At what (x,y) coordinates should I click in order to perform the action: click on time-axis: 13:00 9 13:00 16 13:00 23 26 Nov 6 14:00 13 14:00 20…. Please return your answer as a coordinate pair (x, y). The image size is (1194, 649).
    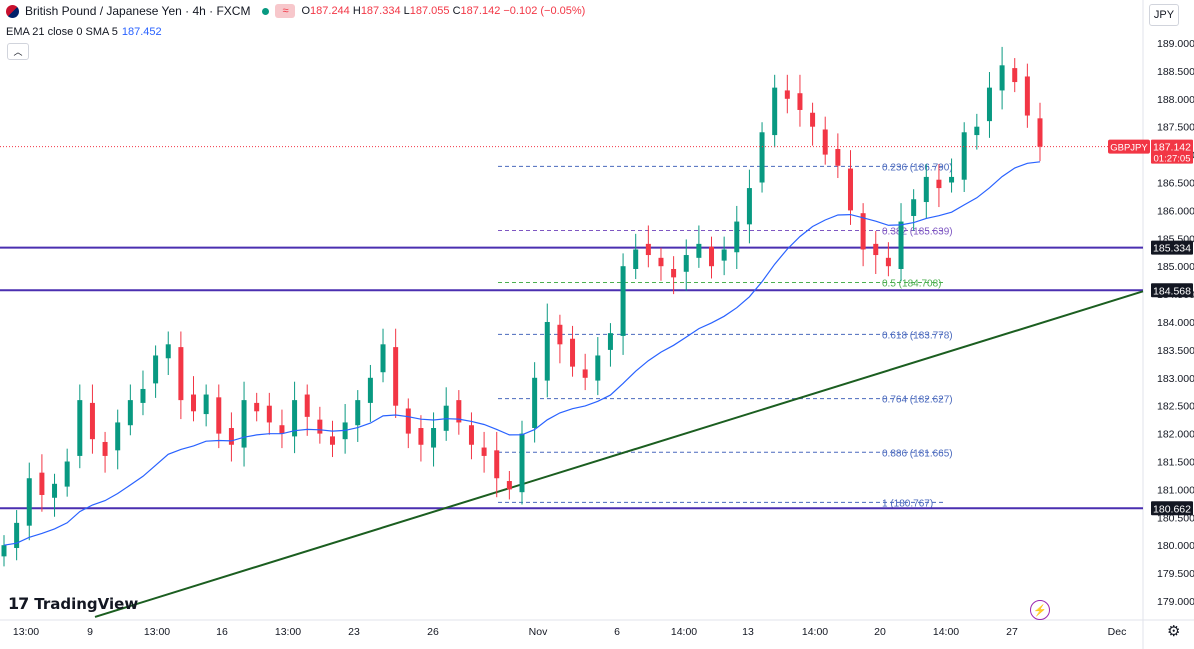
    Looking at the image, I should click on (569, 632).